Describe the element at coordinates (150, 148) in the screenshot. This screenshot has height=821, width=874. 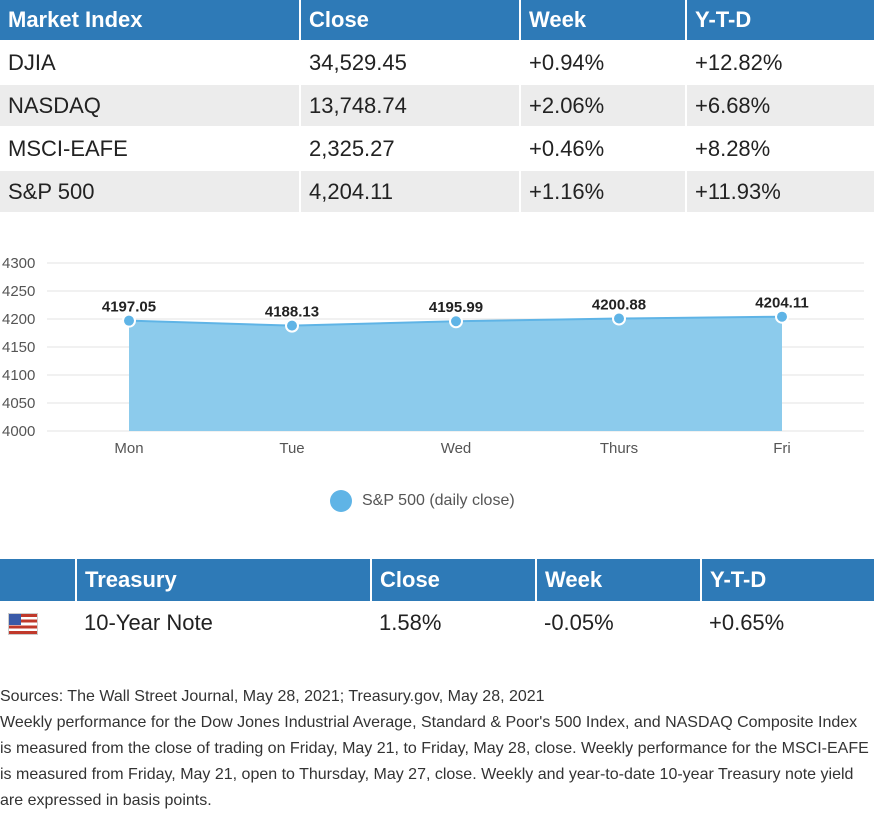
I see `index-name: MSCI-EAFE` at that location.